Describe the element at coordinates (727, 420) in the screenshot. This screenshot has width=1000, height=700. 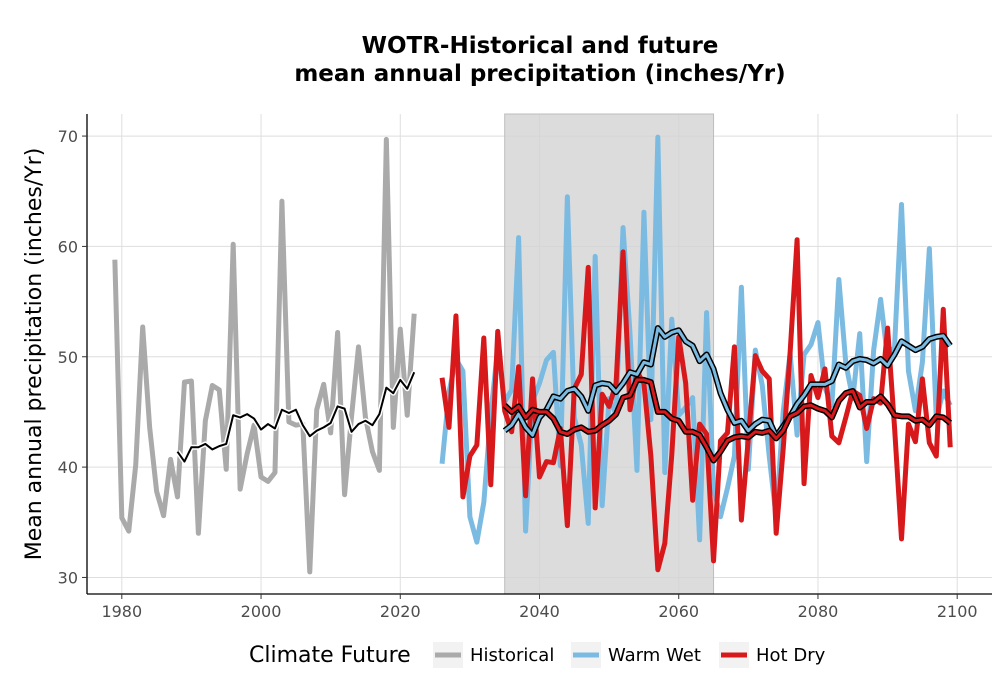
I see `series-line-hot-dry-moving-average` at that location.